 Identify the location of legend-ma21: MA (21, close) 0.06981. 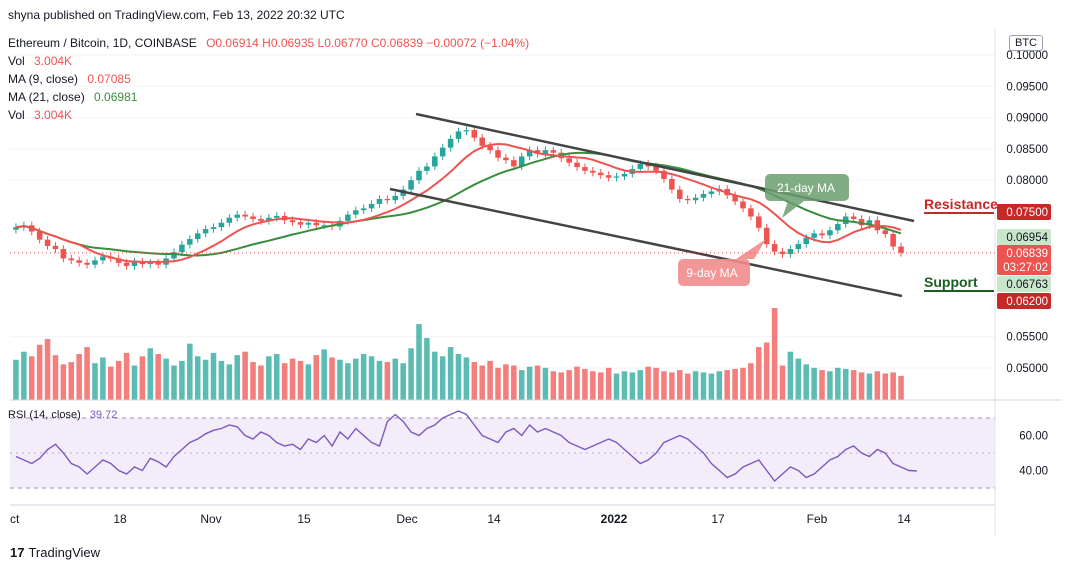
(72, 97).